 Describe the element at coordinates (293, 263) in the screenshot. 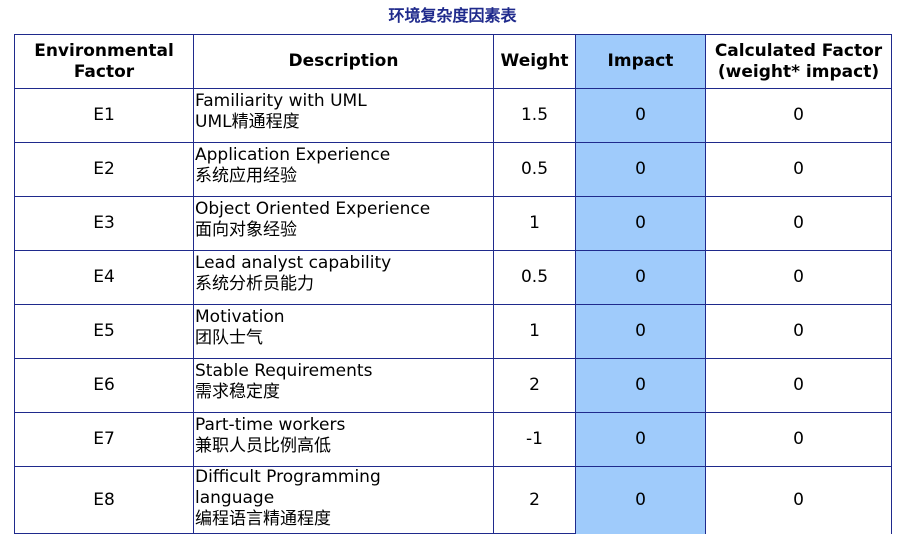

I see `description-english: Lead analyst capability` at that location.